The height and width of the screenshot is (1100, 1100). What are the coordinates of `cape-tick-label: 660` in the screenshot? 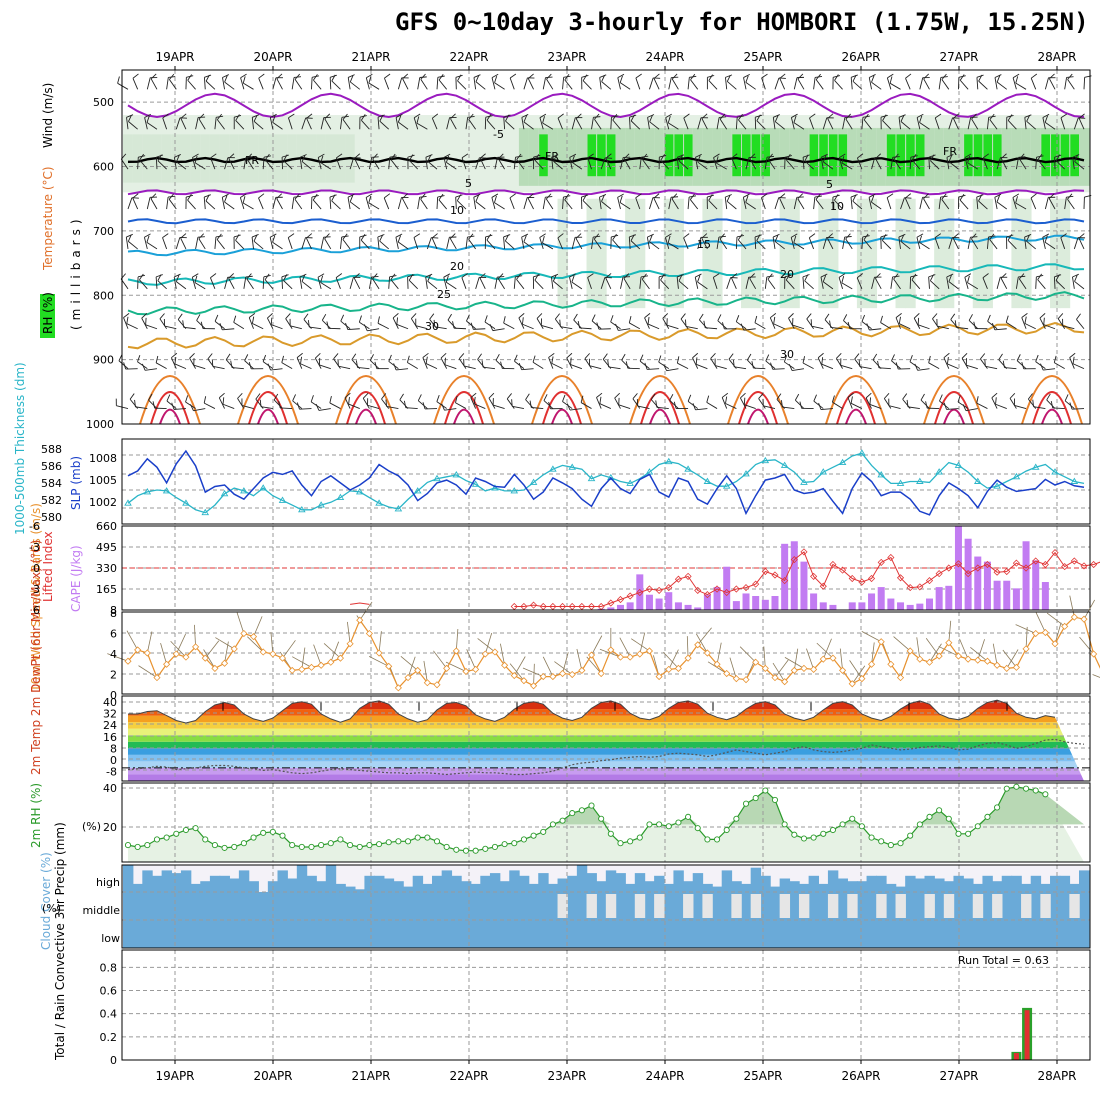 It's located at (106, 526).